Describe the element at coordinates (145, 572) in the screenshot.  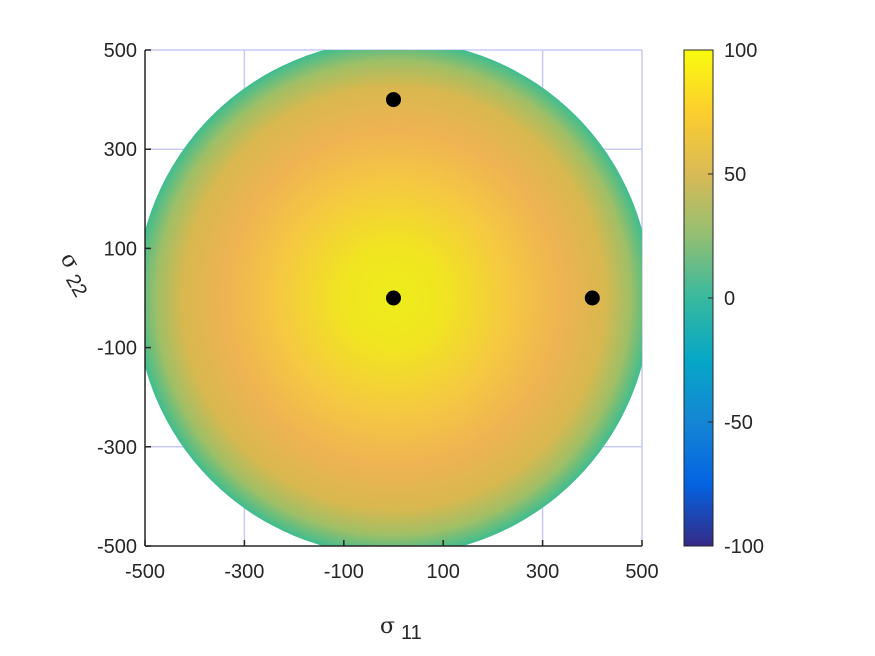
I see `x-tick-label: -500` at that location.